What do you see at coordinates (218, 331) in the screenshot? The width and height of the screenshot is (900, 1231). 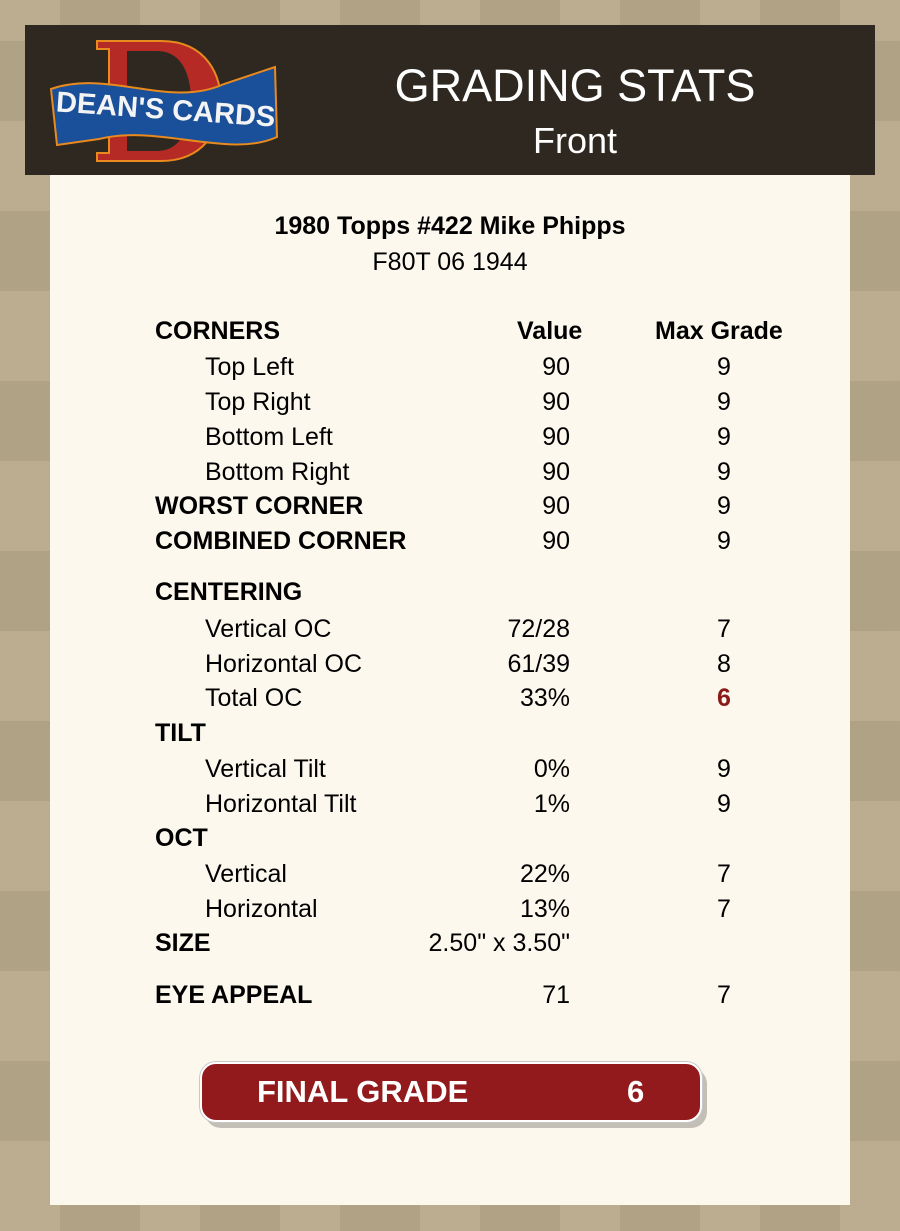 I see `stat-label: CORNERS` at bounding box center [218, 331].